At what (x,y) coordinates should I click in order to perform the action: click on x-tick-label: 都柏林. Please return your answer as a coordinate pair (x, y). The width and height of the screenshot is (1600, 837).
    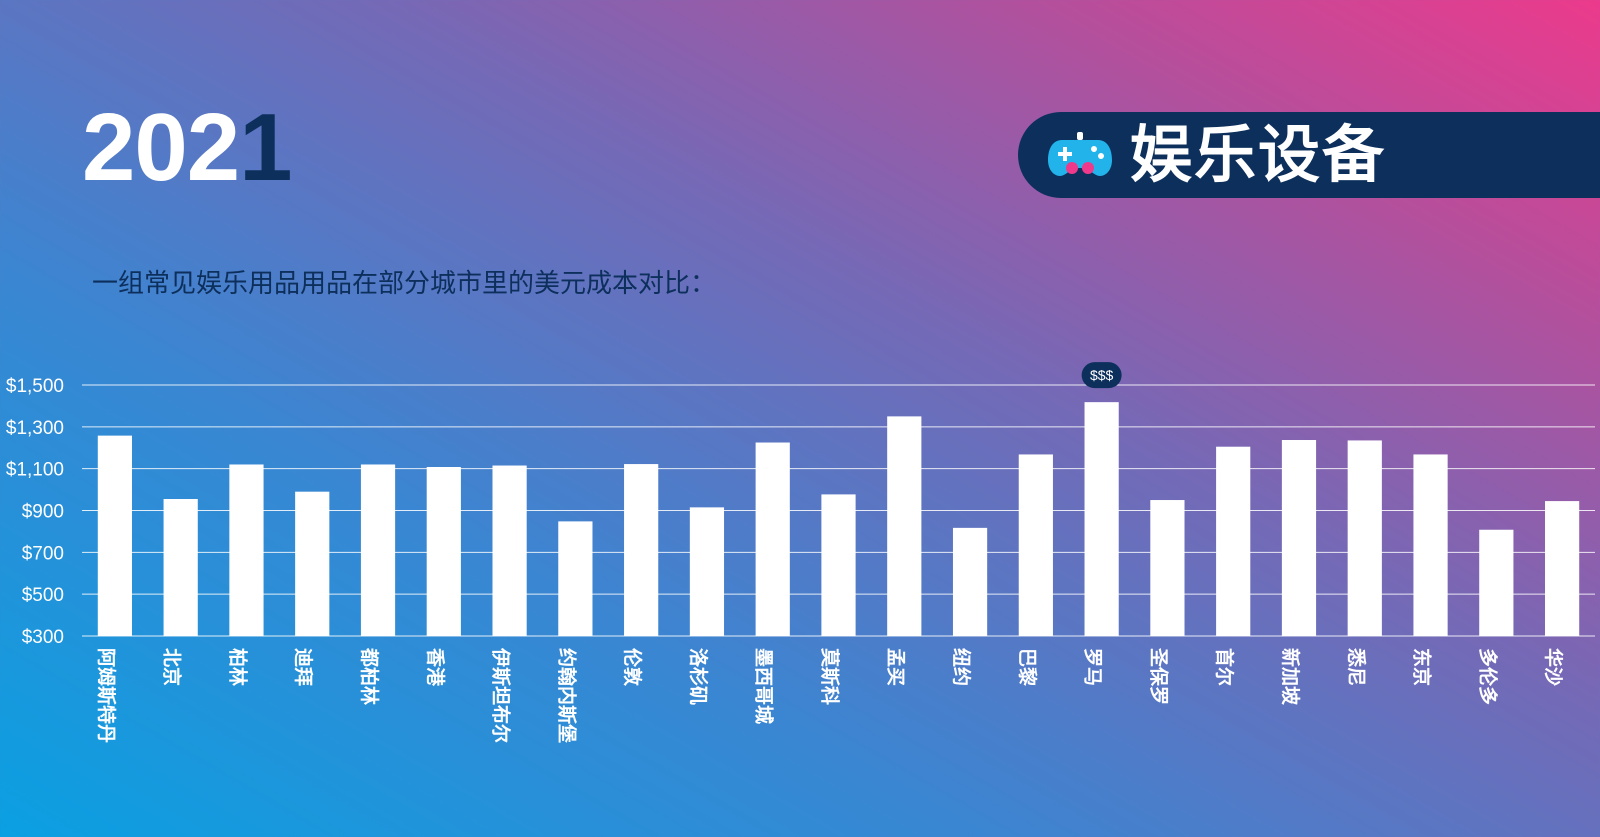
    Looking at the image, I should click on (369, 676).